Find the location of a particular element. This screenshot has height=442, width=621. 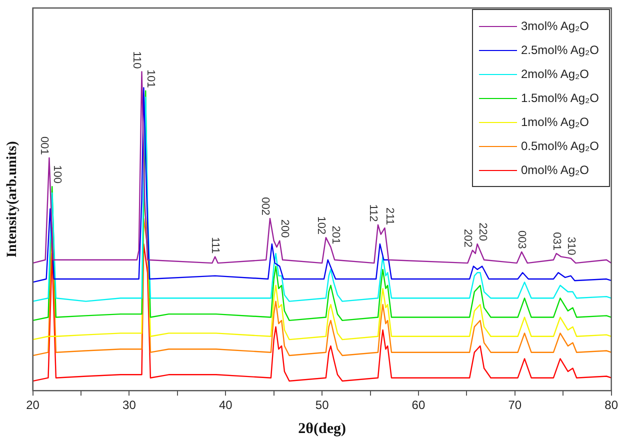

legend-label: 0.5mol% Ag₂O is located at coordinates (559, 146).